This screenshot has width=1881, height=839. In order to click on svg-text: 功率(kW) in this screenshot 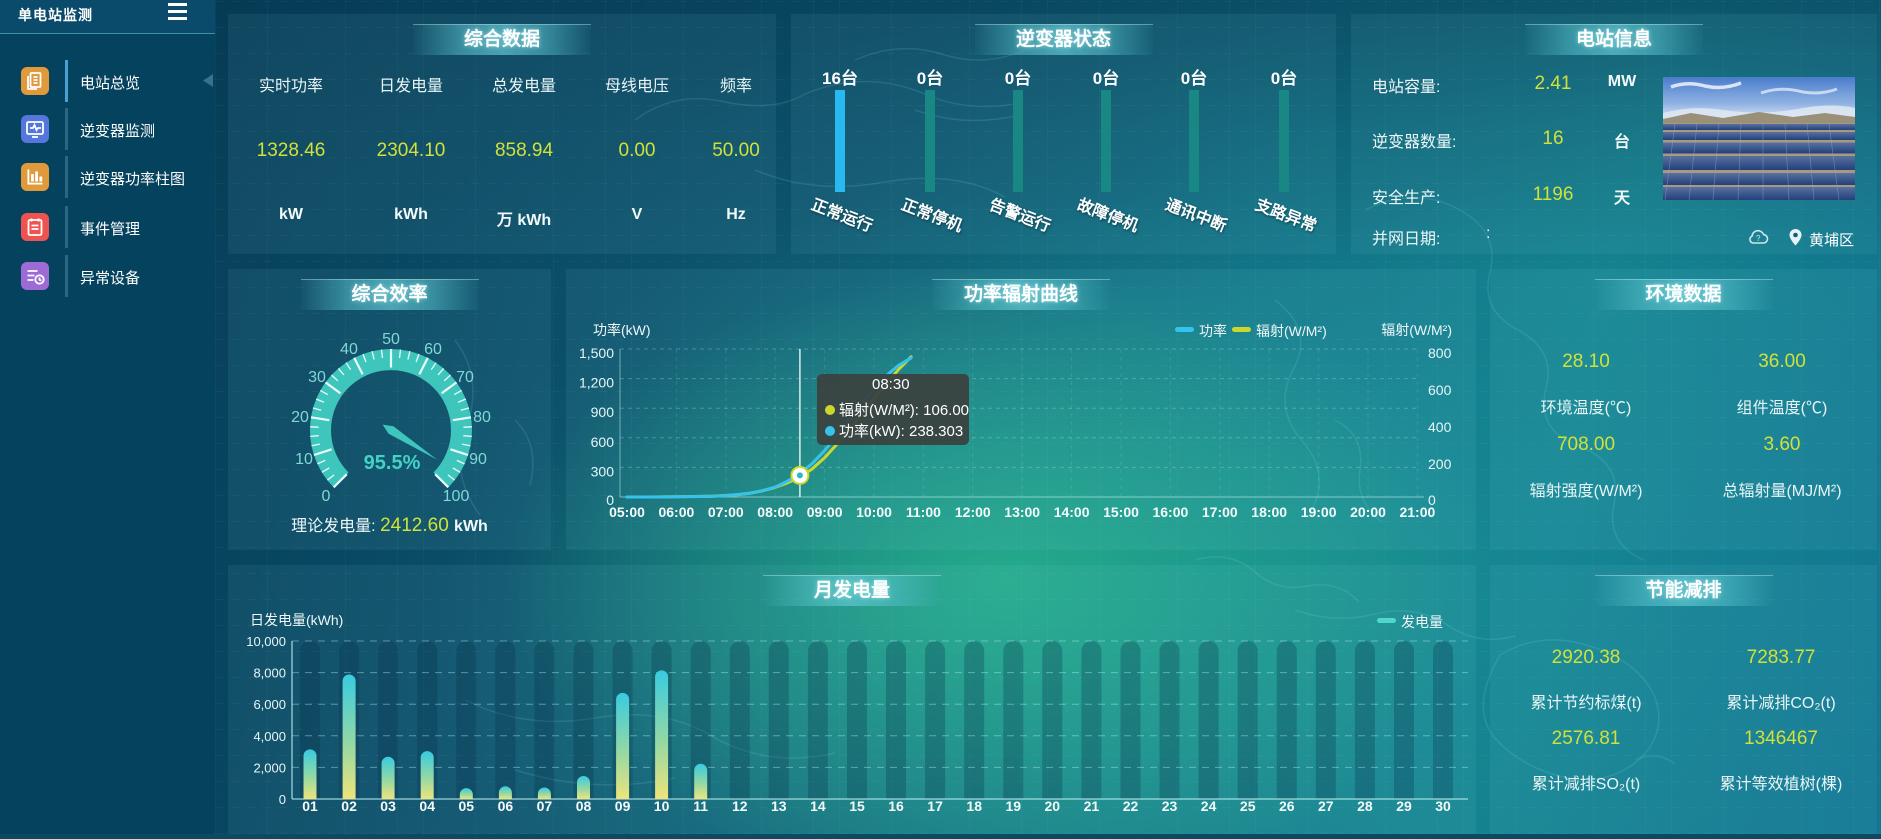, I will do `click(622, 330)`.